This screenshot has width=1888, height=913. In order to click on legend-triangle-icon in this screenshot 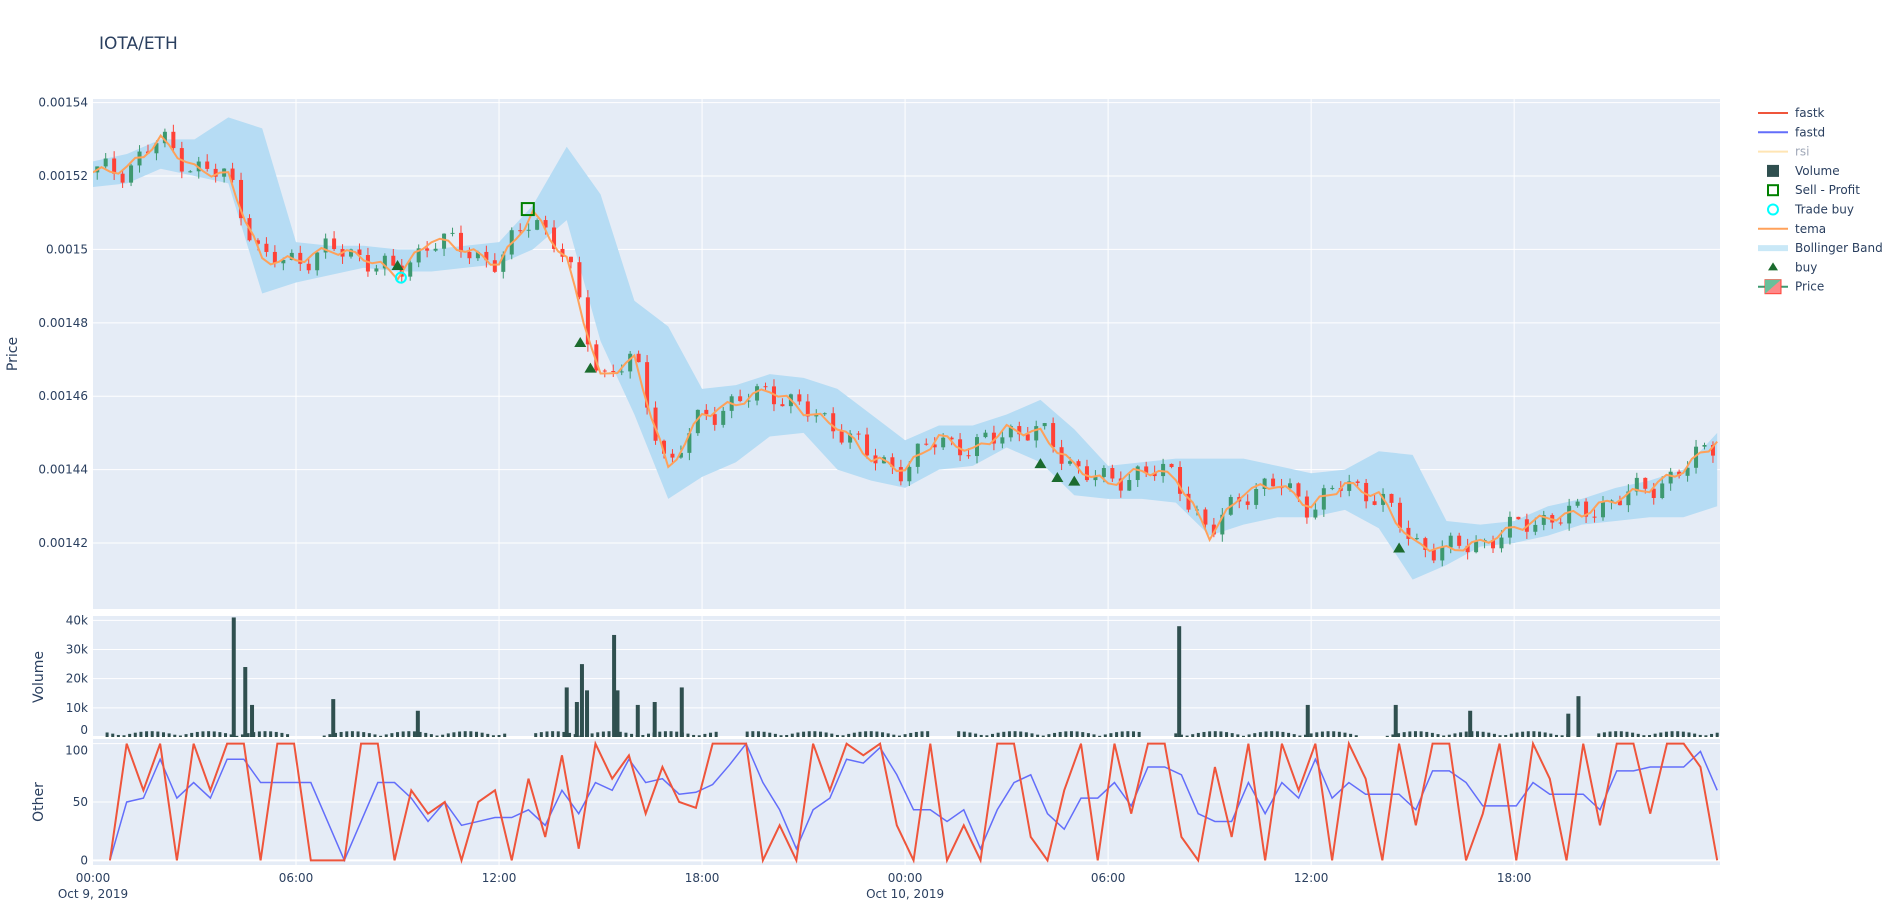, I will do `click(1773, 266)`.